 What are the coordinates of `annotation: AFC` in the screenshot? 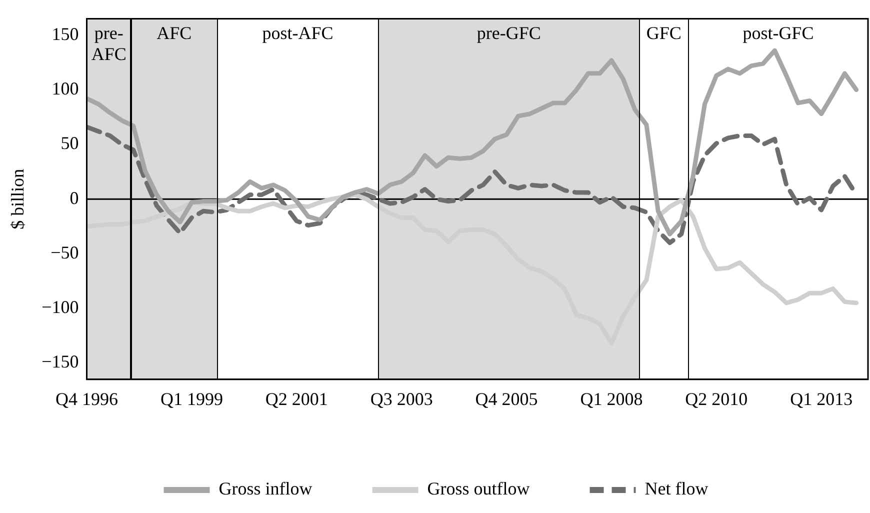 It's located at (174, 33).